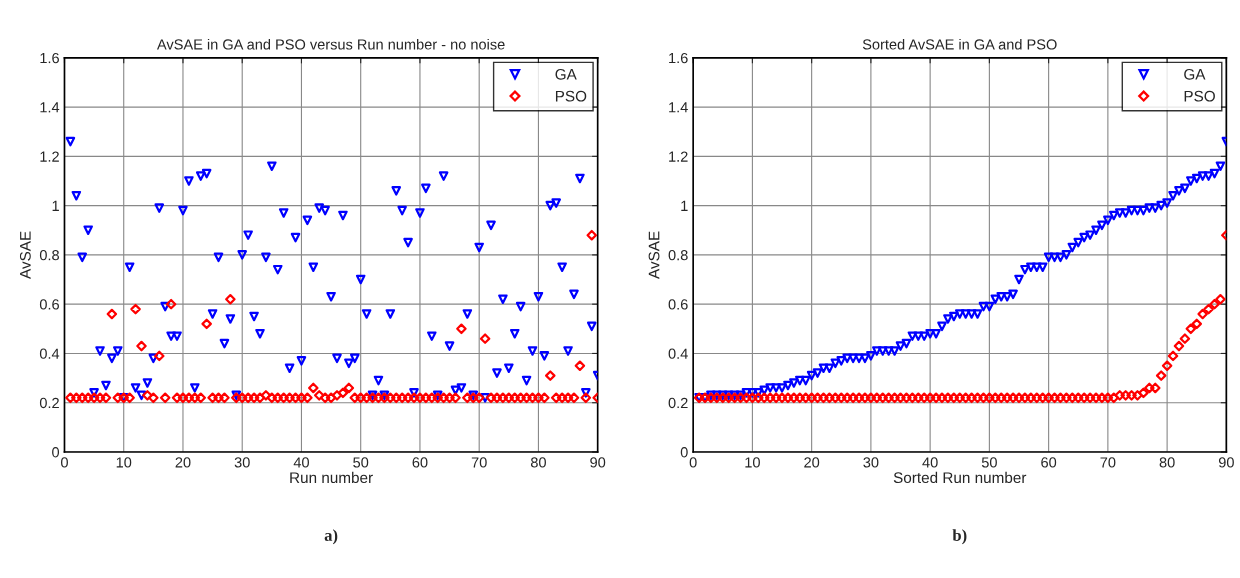 The image size is (1240, 578). Describe the element at coordinates (331, 537) in the screenshot. I see `text: a)` at that location.